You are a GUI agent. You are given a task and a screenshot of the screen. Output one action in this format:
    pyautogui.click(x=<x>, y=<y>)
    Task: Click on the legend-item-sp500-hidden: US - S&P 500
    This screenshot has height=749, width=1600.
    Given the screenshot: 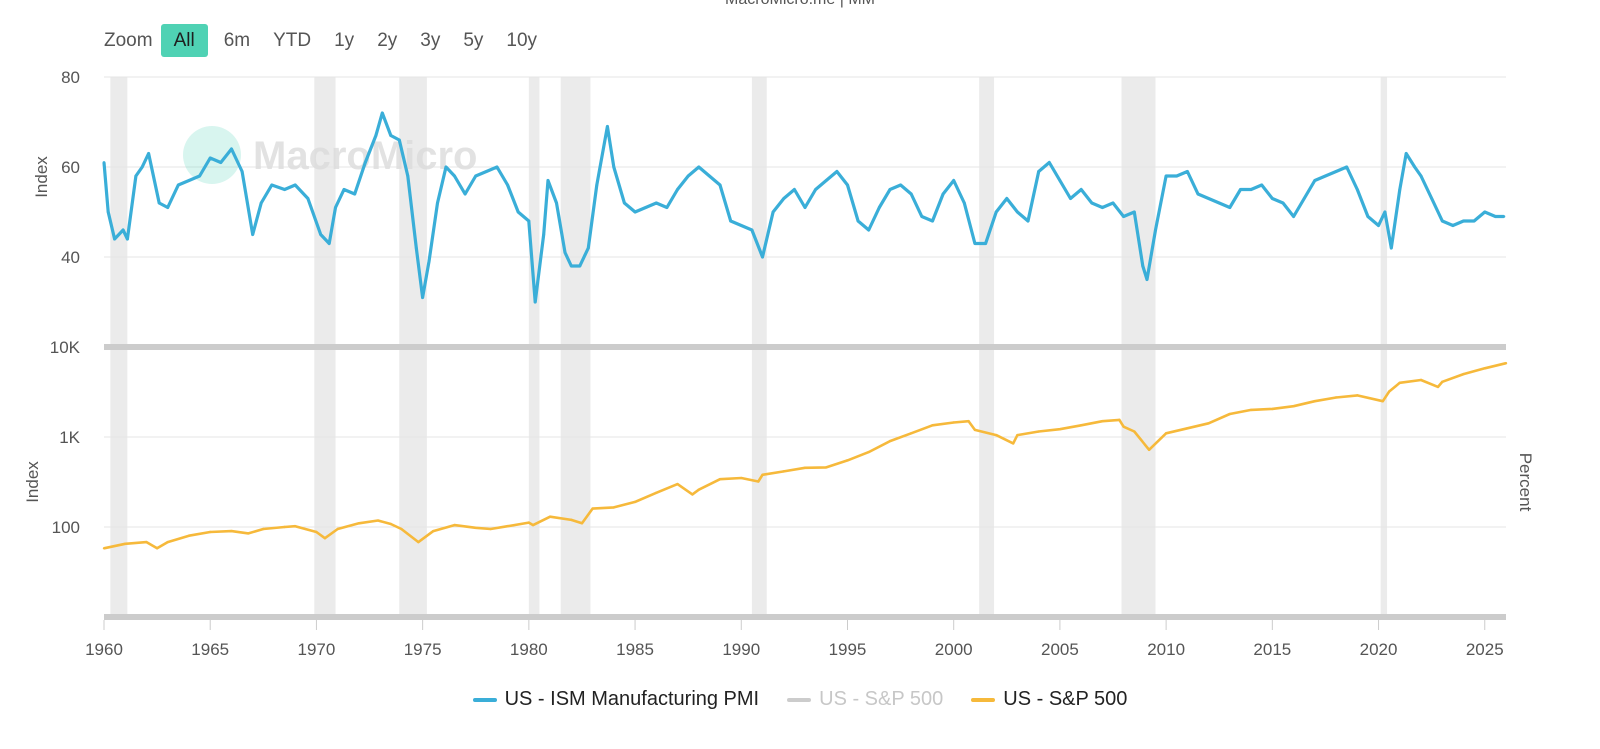 What is the action you would take?
    pyautogui.click(x=865, y=699)
    